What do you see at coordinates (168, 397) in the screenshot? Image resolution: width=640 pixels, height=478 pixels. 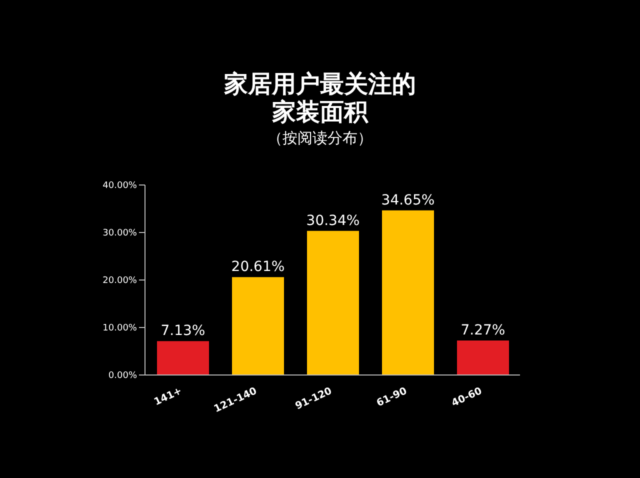 I see `x-tick-label: 141+` at bounding box center [168, 397].